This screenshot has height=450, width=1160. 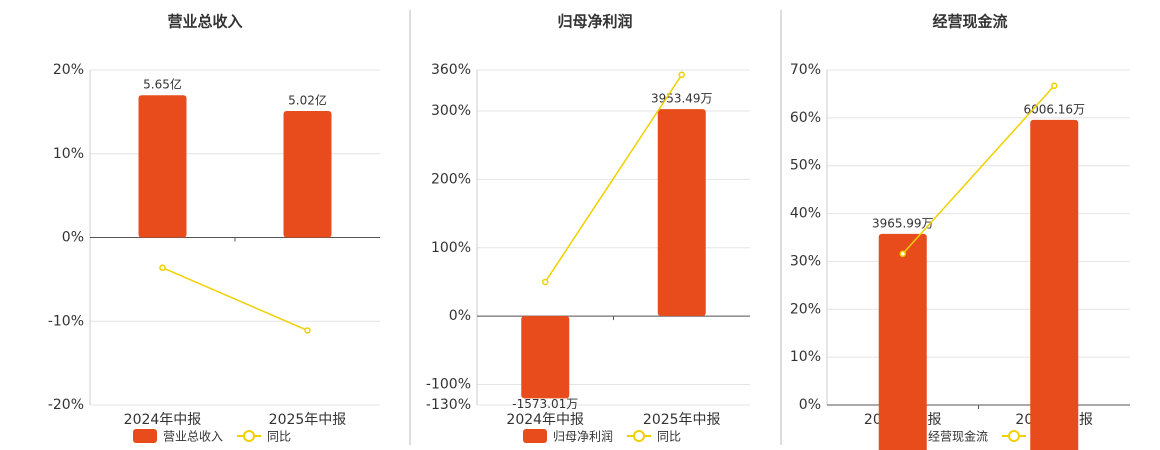 I want to click on legend-label: 经营现金流, so click(x=958, y=436).